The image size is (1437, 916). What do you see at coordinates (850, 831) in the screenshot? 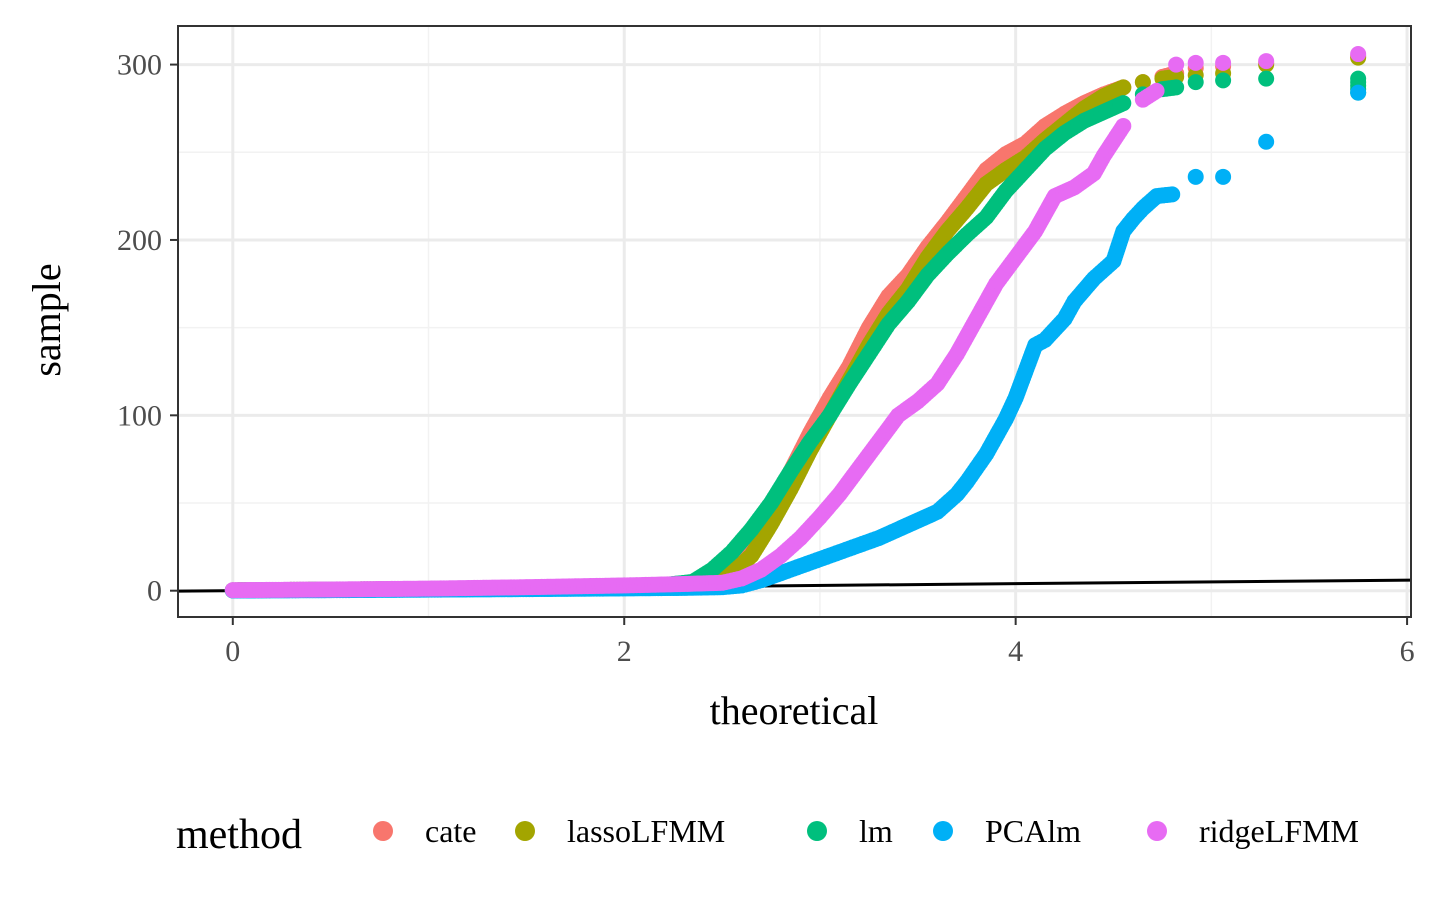
I see `legend-item-lm: lm` at bounding box center [850, 831].